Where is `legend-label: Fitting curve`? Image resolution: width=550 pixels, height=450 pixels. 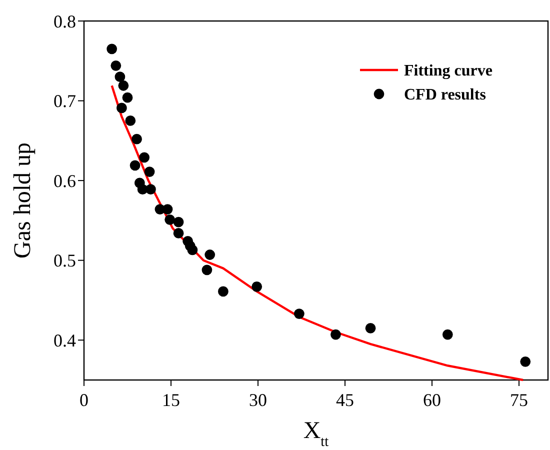
legend-label: Fitting curve is located at coordinates (448, 71).